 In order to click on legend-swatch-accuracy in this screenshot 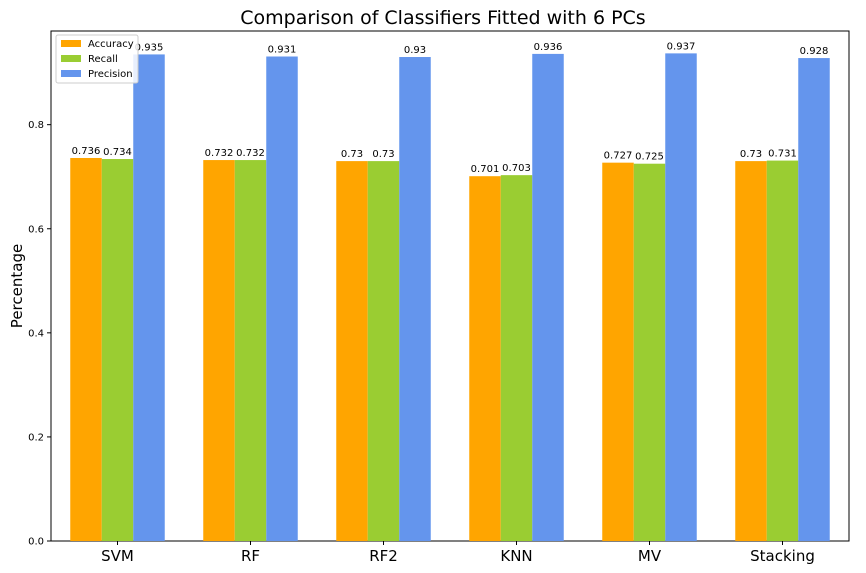, I will do `click(71, 43)`.